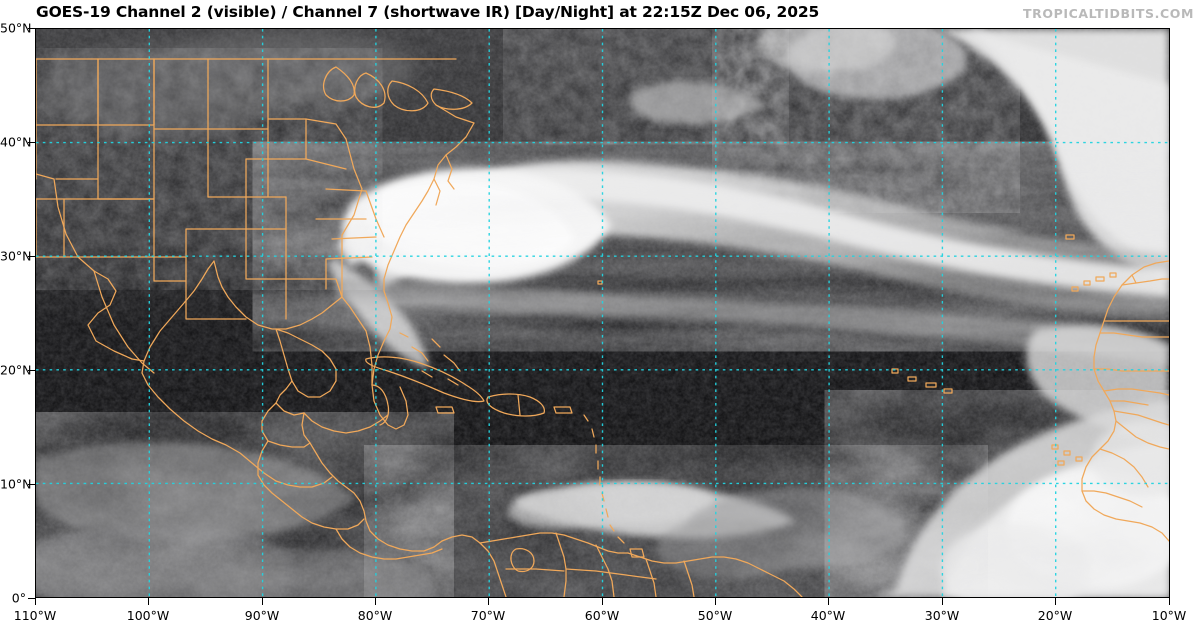 The width and height of the screenshot is (1200, 623). I want to click on y-axis-label-30n: 30°N, so click(16, 256).